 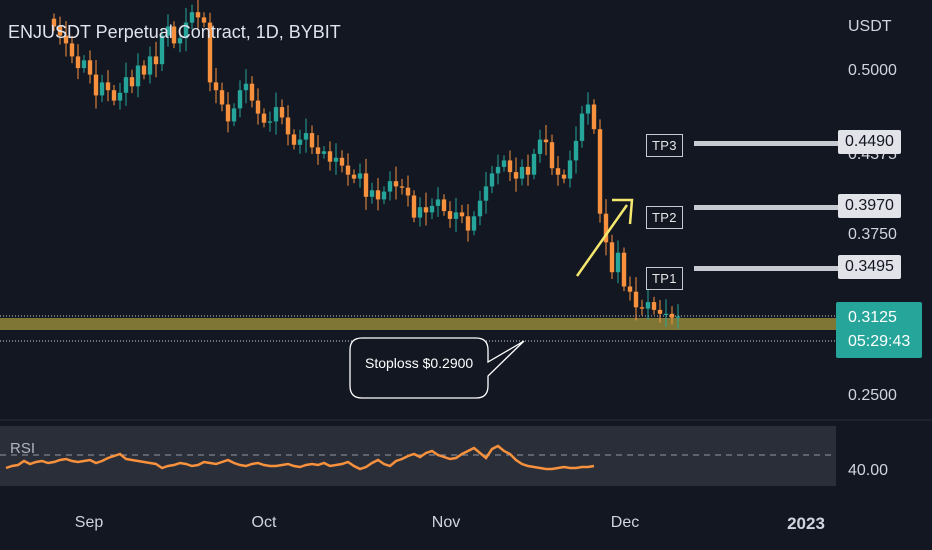 I want to click on target-arrow-shaft, so click(x=602, y=240).